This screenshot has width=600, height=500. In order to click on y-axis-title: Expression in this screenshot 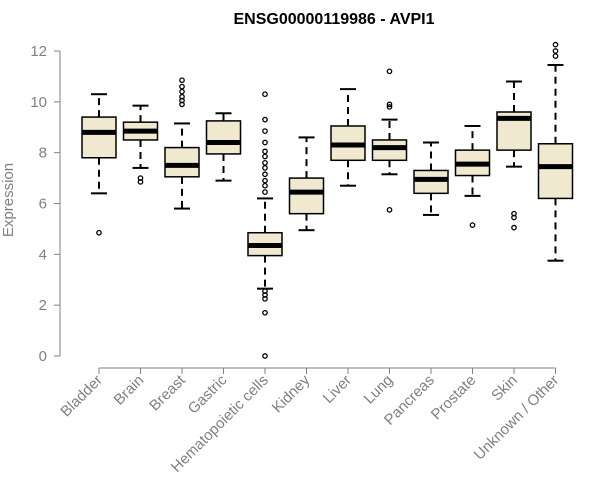, I will do `click(8, 200)`.